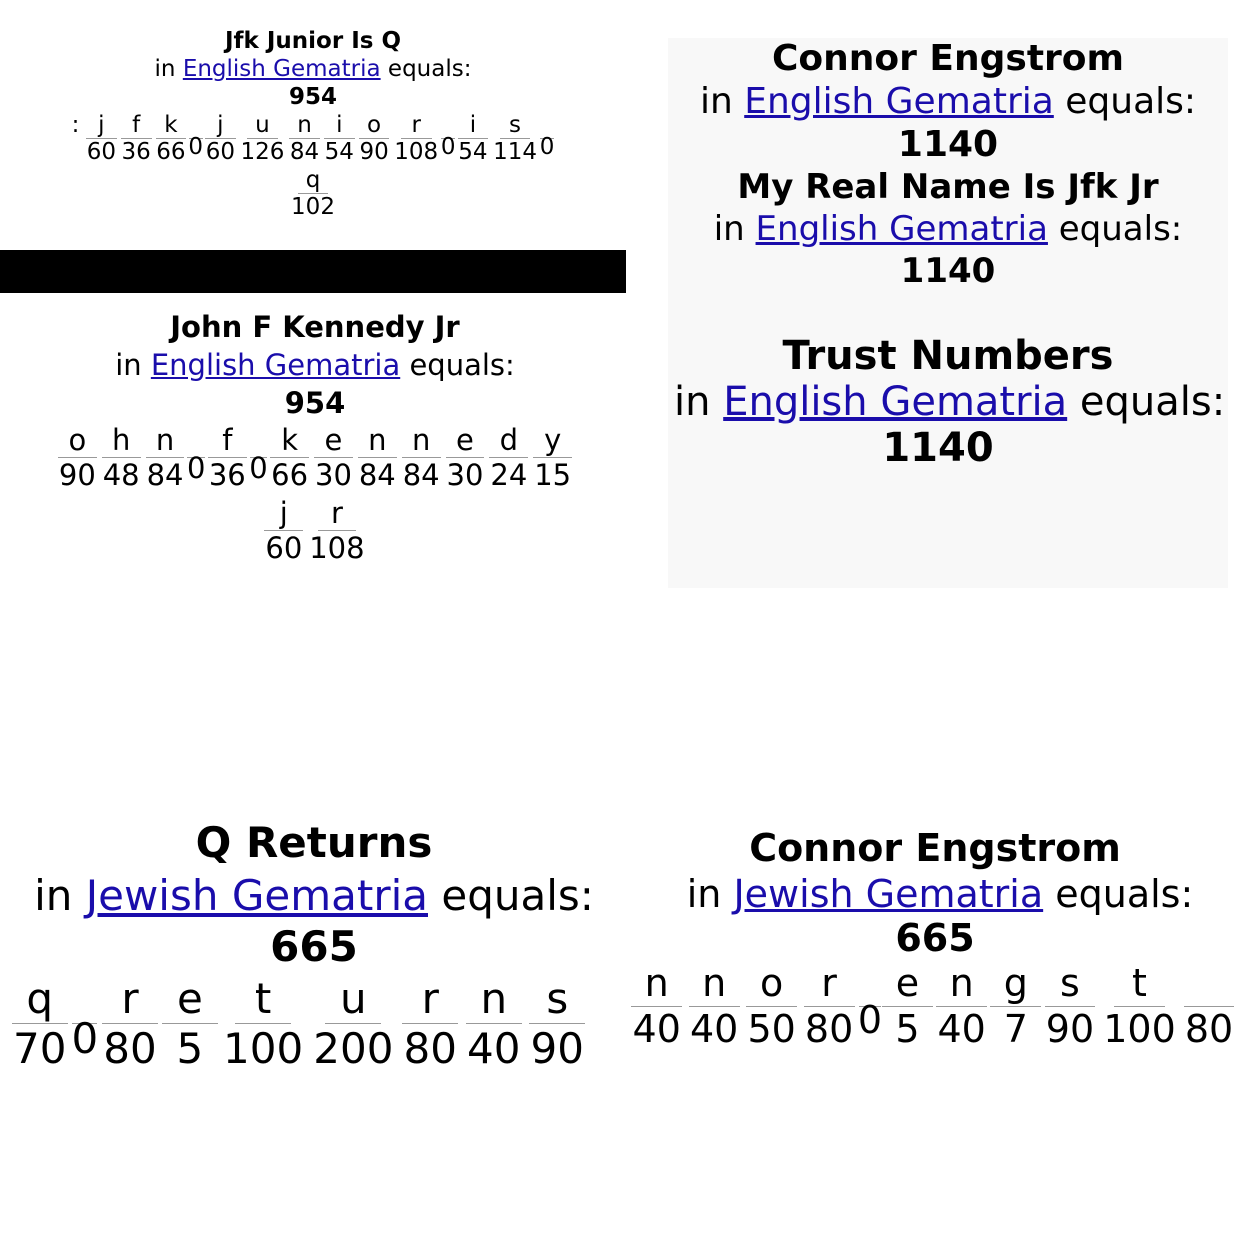 The image size is (1252, 1252). I want to click on letter: h, so click(121, 441).